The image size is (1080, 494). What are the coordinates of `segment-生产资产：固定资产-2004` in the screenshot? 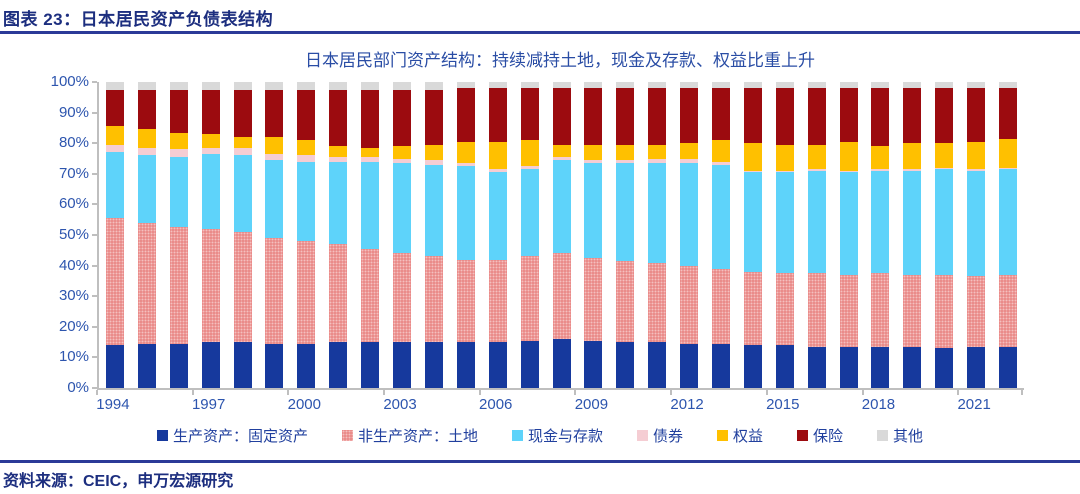 It's located at (433, 365).